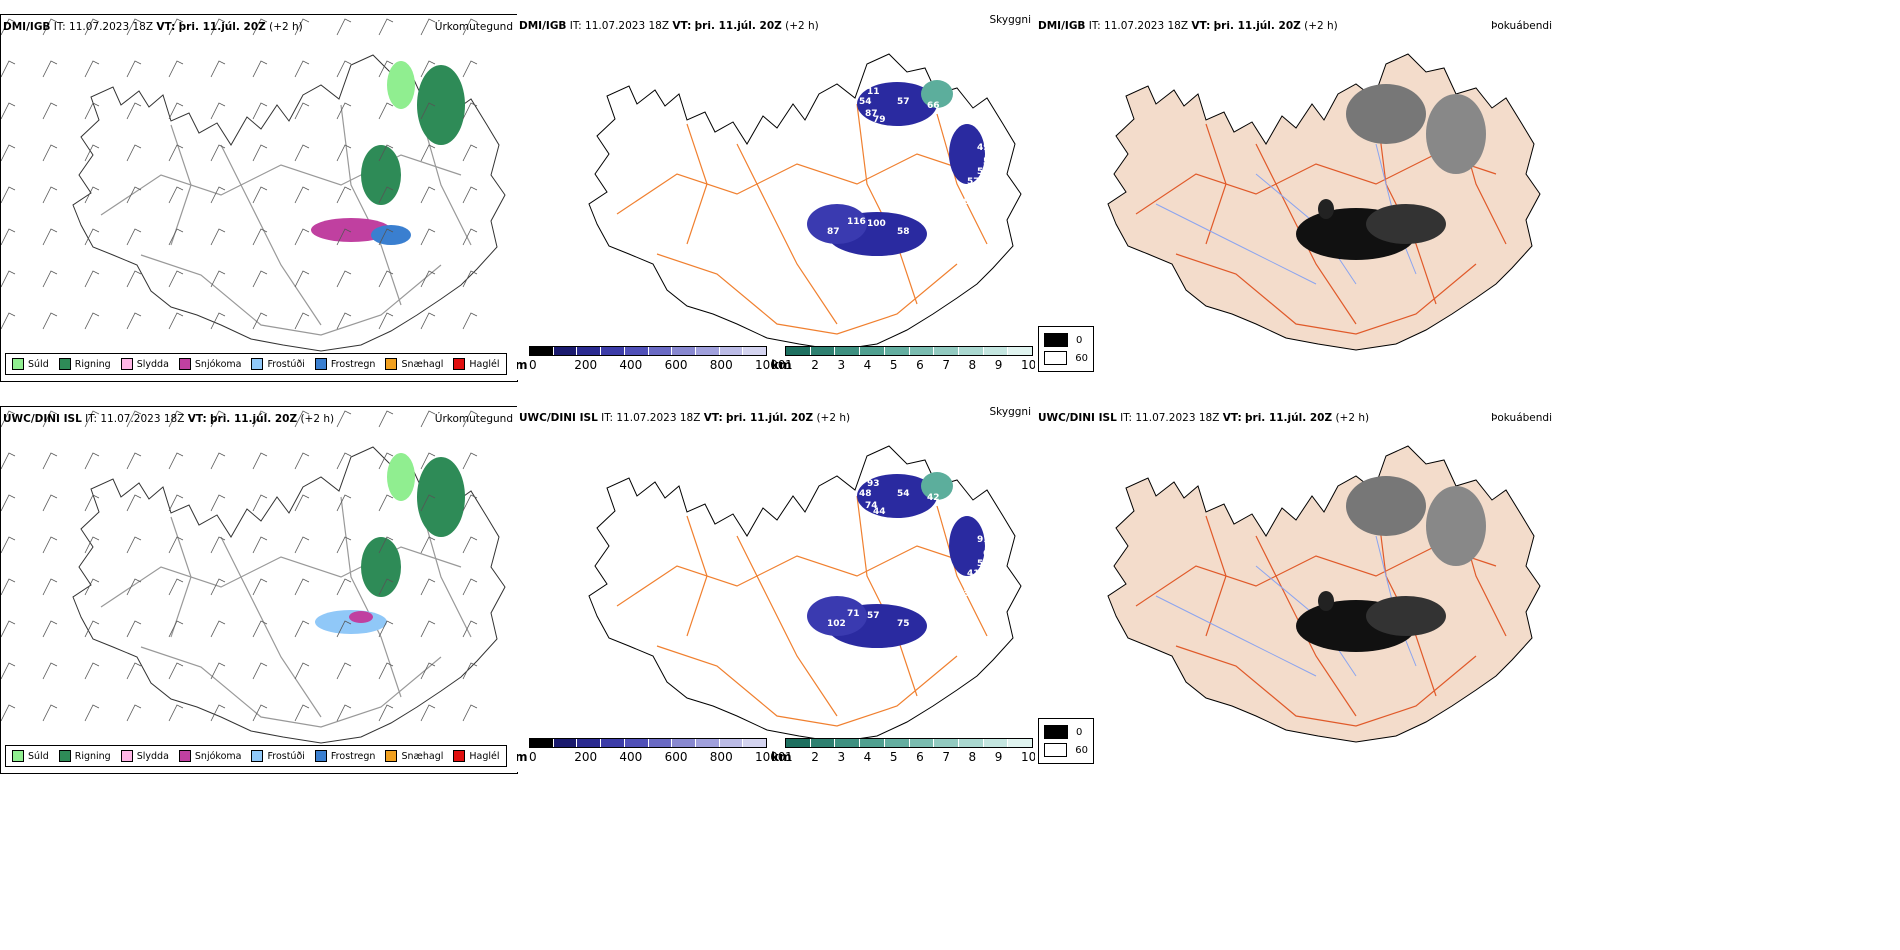  What do you see at coordinates (893, 365) in the screenshot?
I see `colorbar-tick: 5` at bounding box center [893, 365].